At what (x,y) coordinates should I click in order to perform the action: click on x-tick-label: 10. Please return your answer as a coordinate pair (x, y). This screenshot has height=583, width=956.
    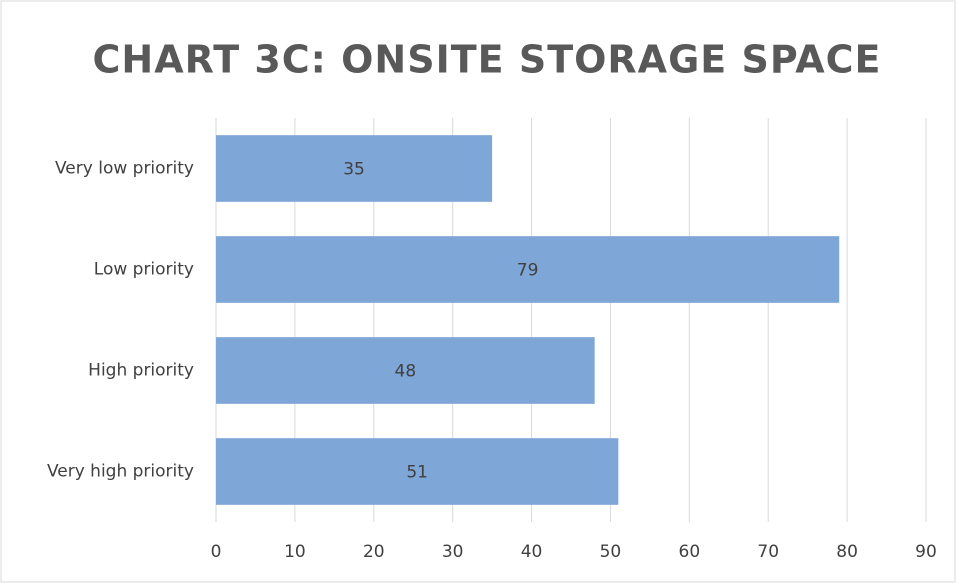
    Looking at the image, I should click on (295, 552).